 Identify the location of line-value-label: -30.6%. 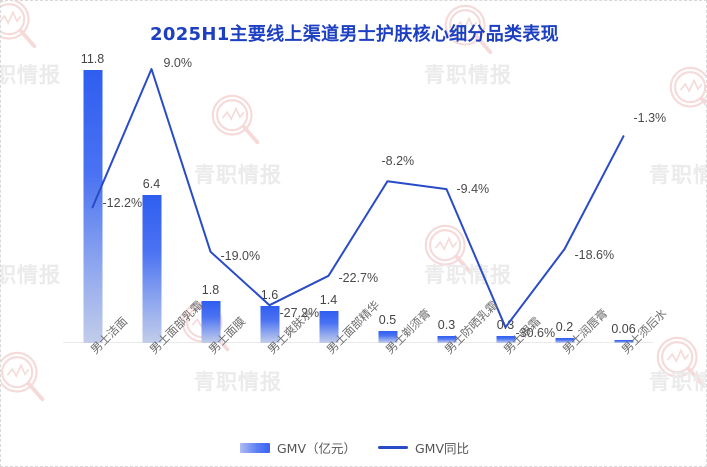
(535, 333).